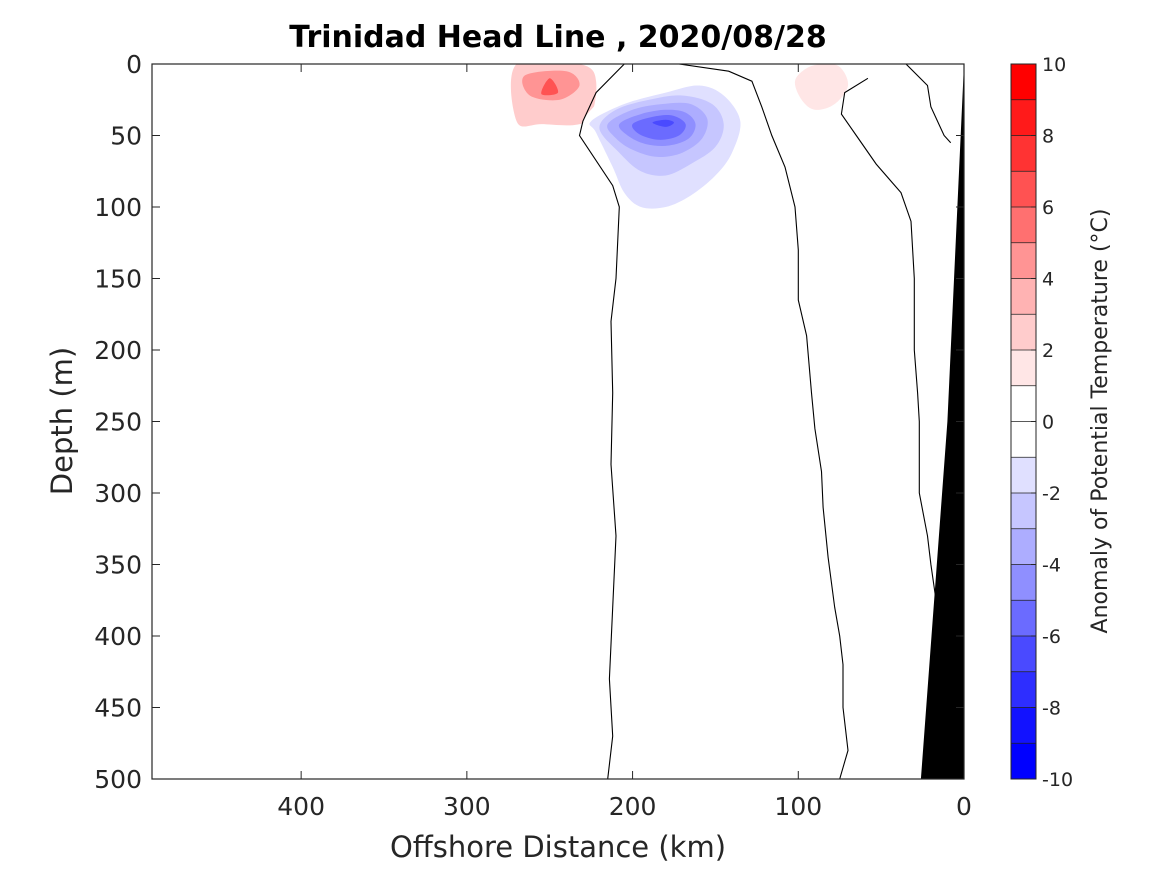  I want to click on colorbar-label: Anomaly of Potential Temperature (°C), so click(1100, 421).